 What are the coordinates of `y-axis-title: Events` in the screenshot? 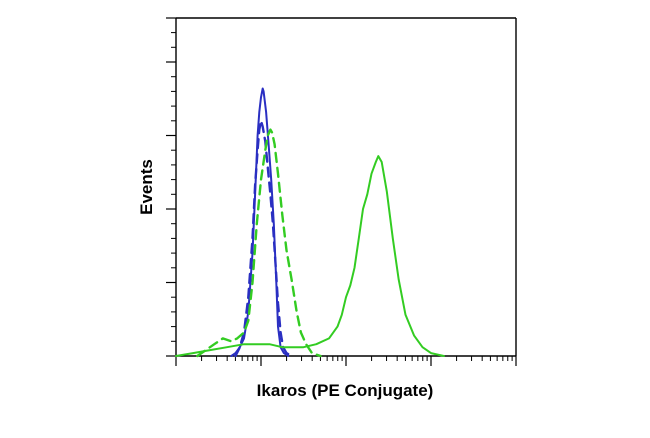 It's located at (146, 187).